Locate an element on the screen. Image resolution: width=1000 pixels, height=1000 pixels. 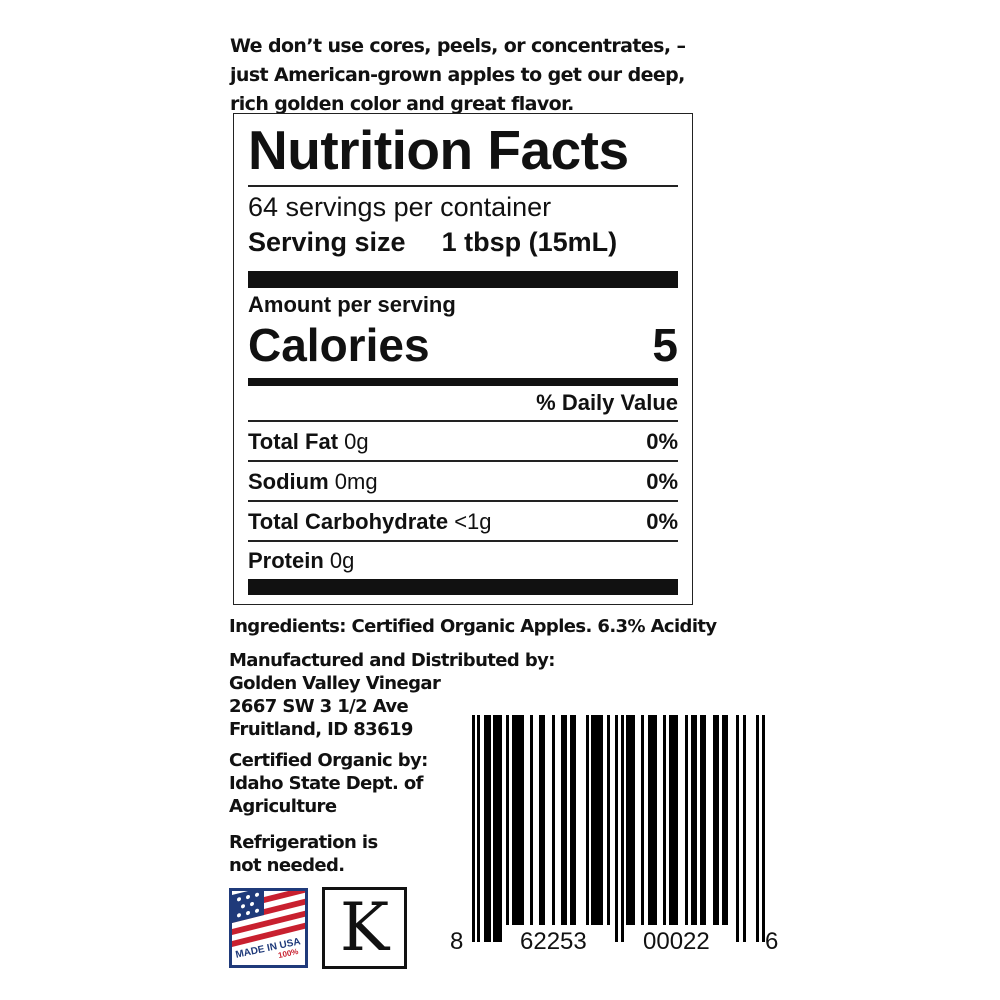
medium-divider is located at coordinates (463, 382).